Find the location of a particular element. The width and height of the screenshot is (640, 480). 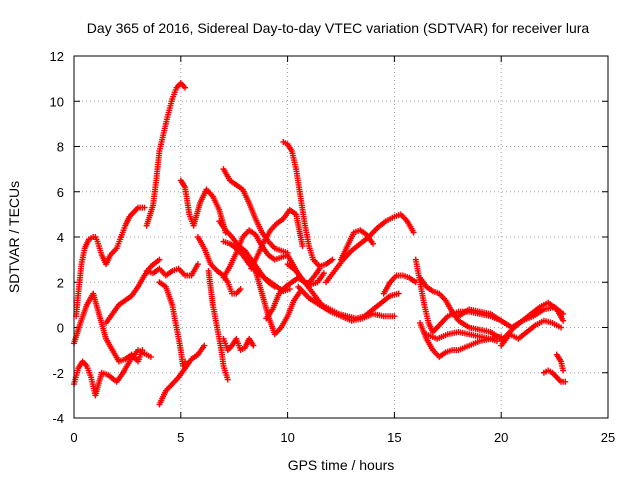

y-tick-label: 2 is located at coordinates (60, 282).